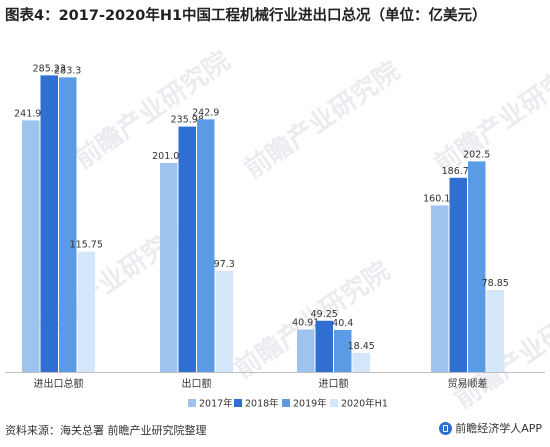  Describe the element at coordinates (106, 430) in the screenshot. I see `source-note: 资料来源：海关总署 前瞻产业研究院整理` at that location.